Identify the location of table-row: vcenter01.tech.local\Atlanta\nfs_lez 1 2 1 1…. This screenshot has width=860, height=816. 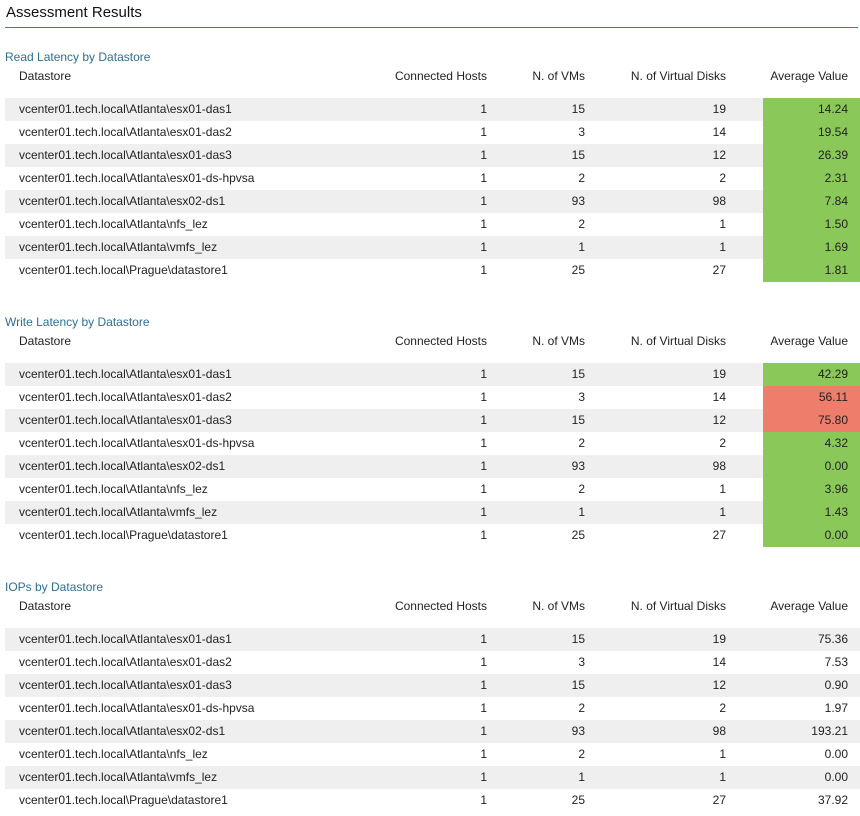
(432, 224).